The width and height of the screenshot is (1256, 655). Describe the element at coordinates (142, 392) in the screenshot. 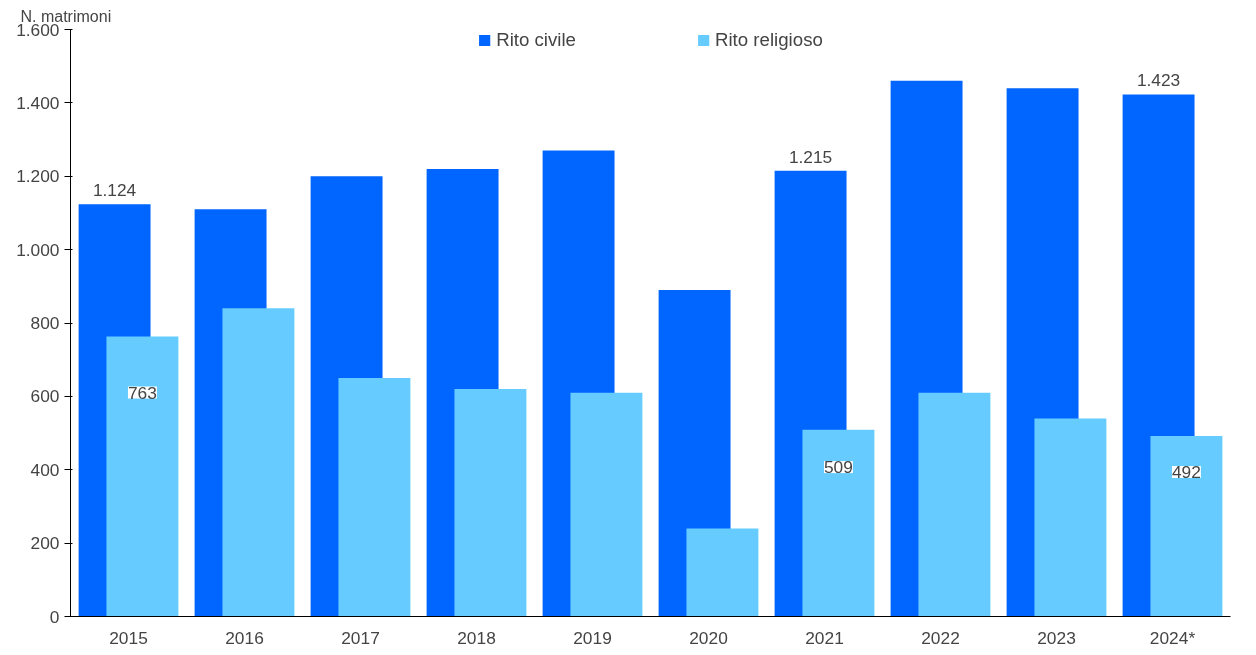

I see `data-label: 763` at that location.